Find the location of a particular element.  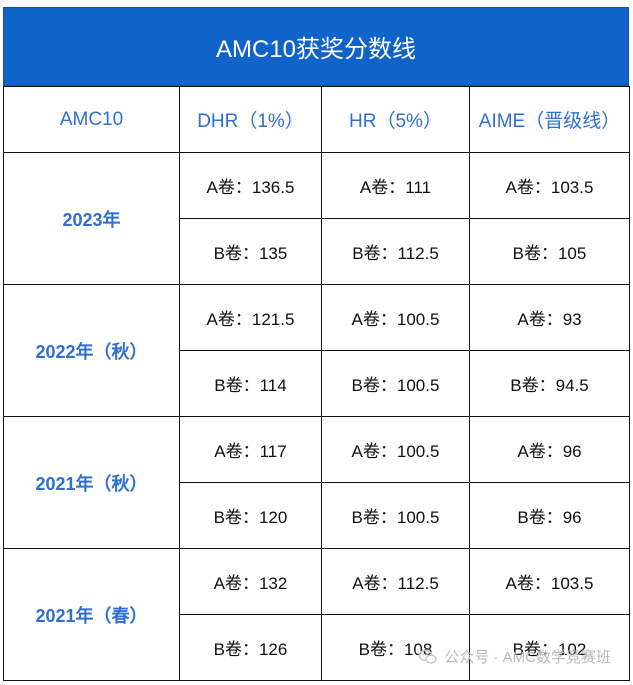

table-row: B卷：135 B卷：112.5 B卷：105 is located at coordinates (317, 251).